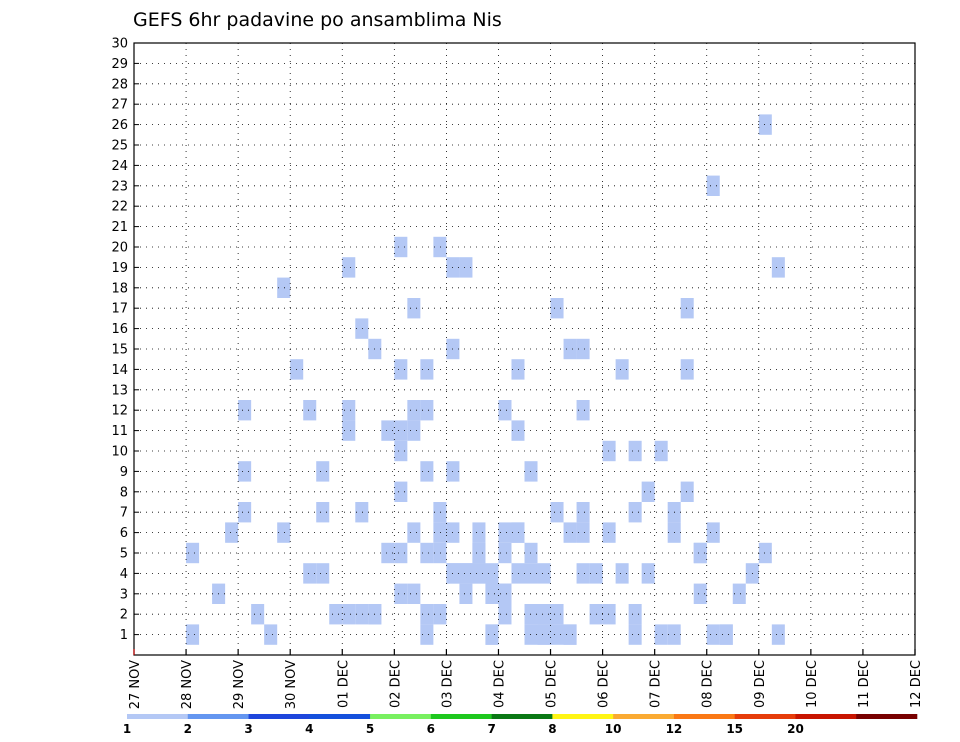 The height and width of the screenshot is (742, 960). I want to click on colorbar-label: 7, so click(491, 729).